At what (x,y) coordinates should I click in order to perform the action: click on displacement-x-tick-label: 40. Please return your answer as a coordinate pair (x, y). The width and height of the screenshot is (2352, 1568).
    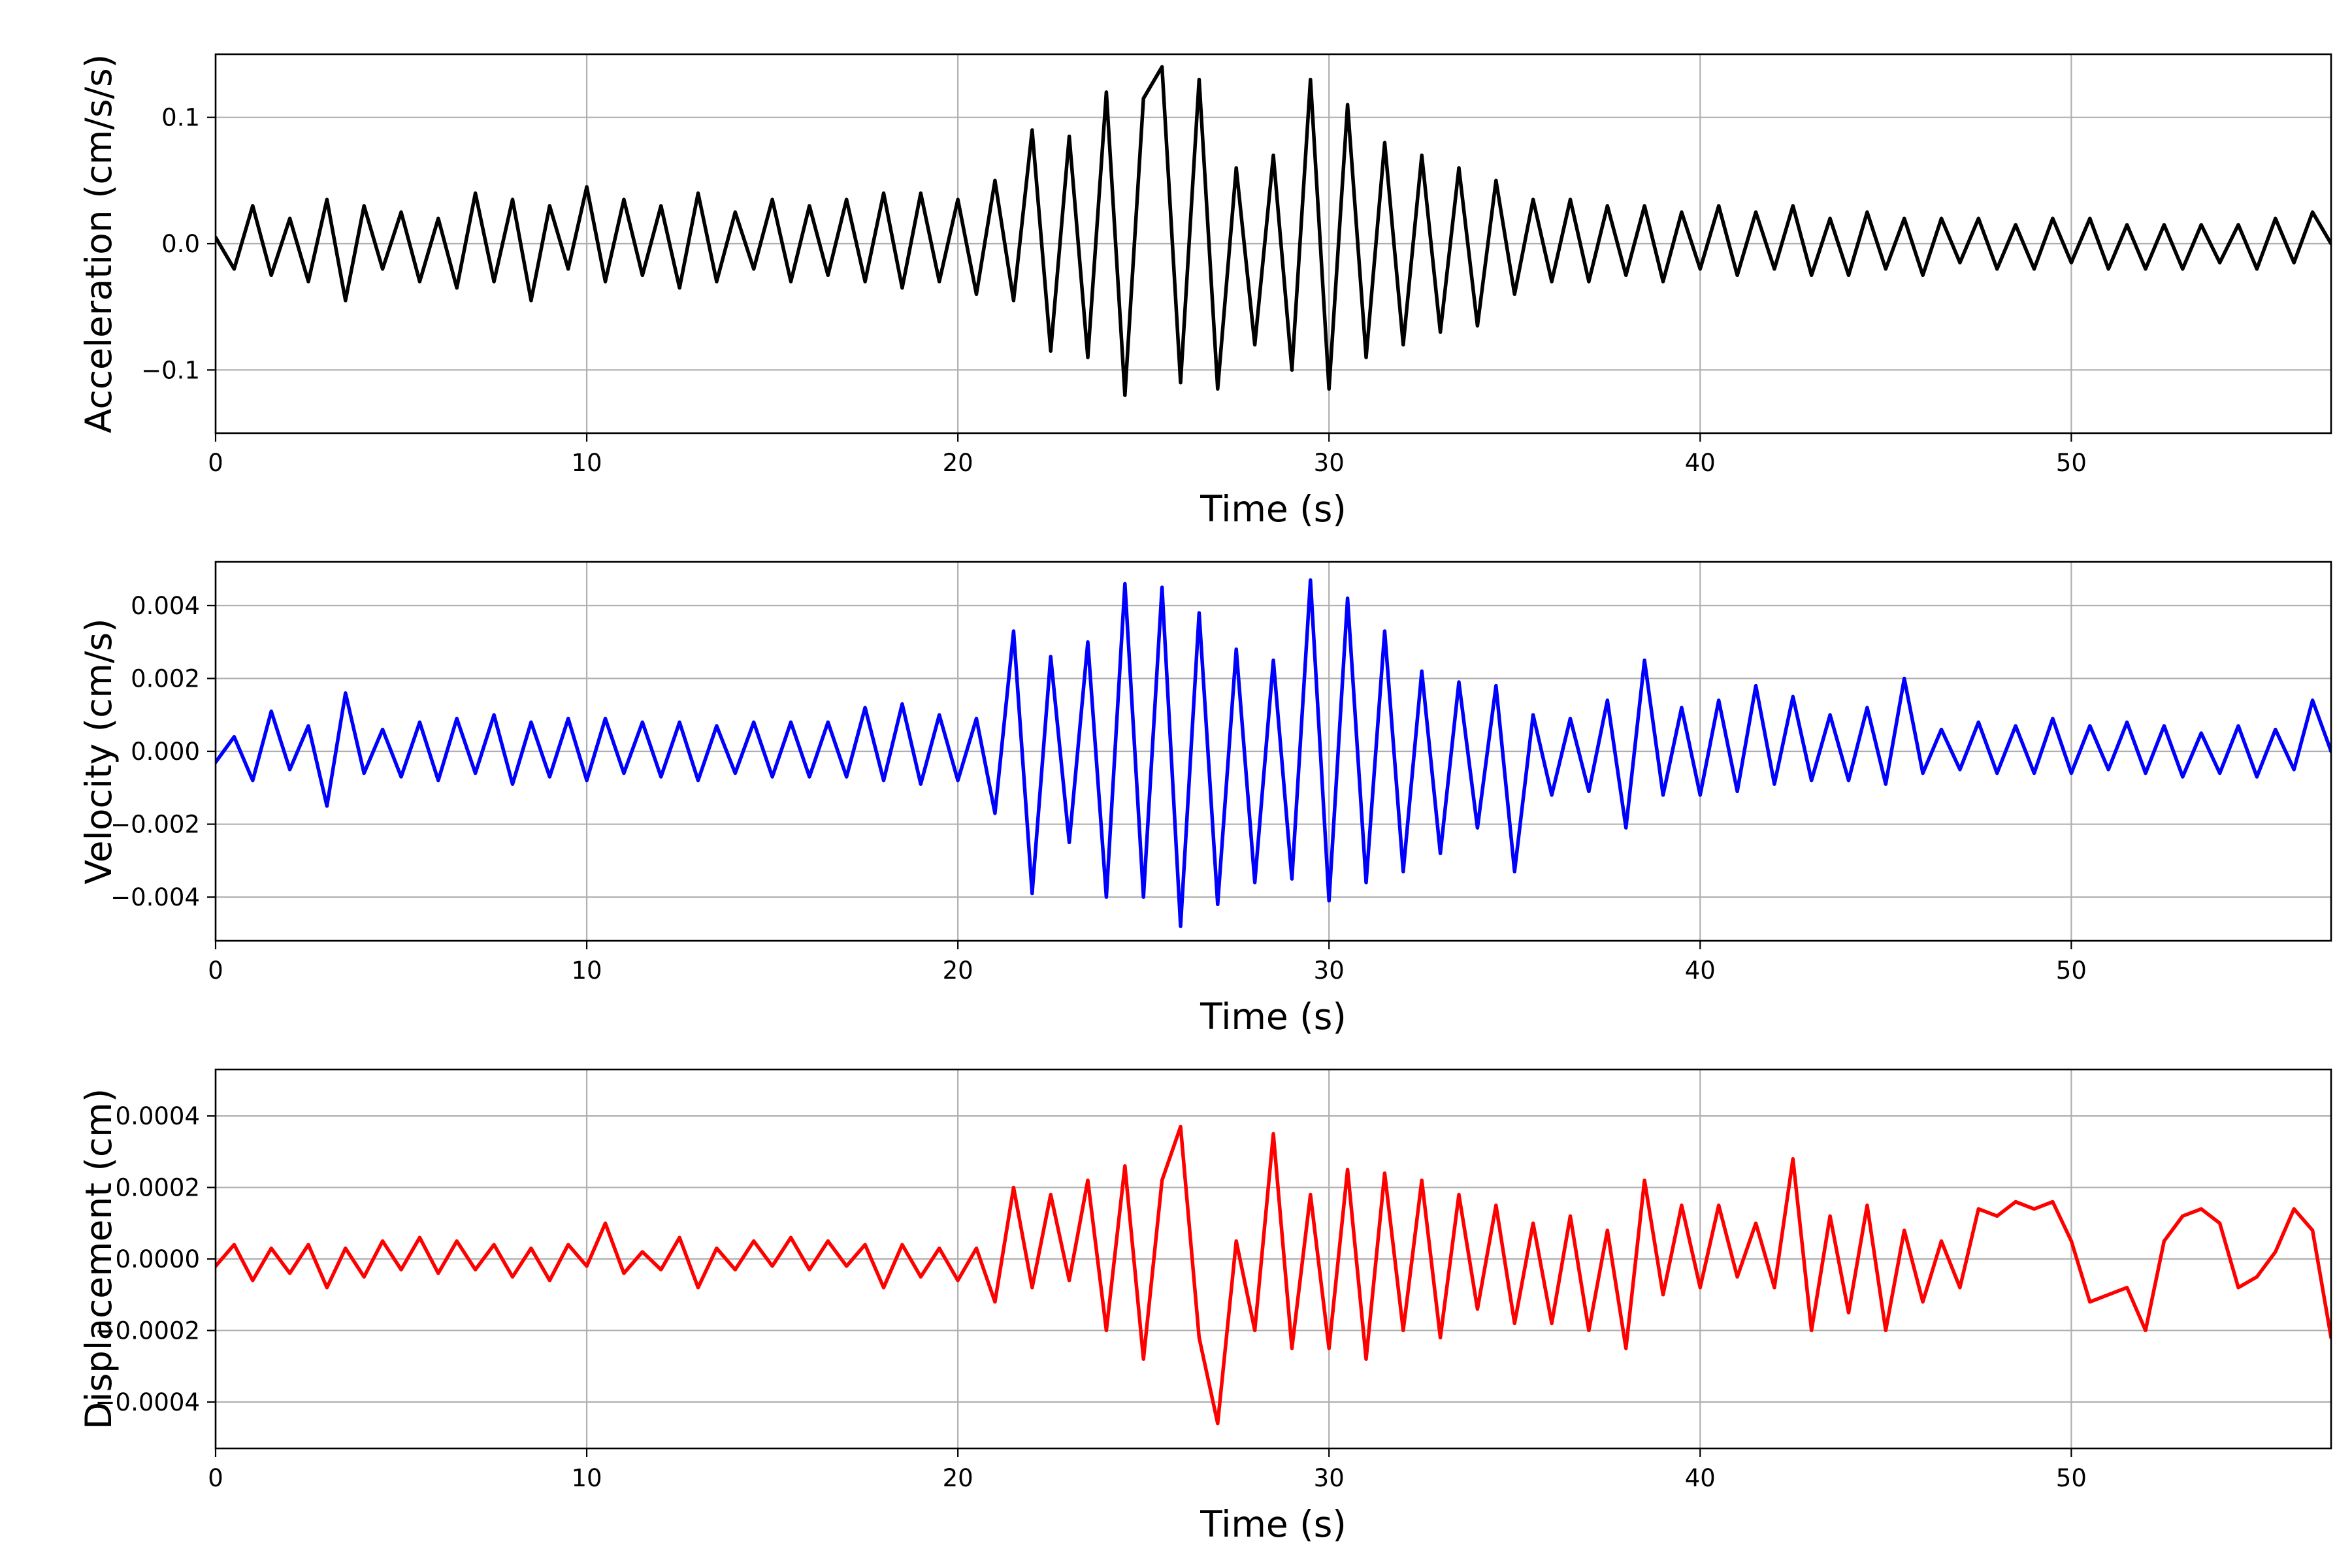
    Looking at the image, I should click on (1700, 1478).